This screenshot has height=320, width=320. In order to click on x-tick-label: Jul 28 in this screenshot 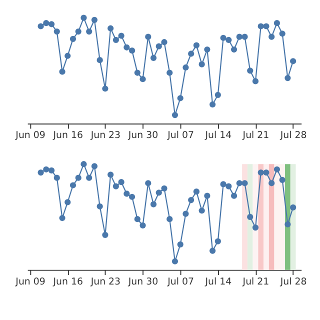, I will do `click(293, 282)`.